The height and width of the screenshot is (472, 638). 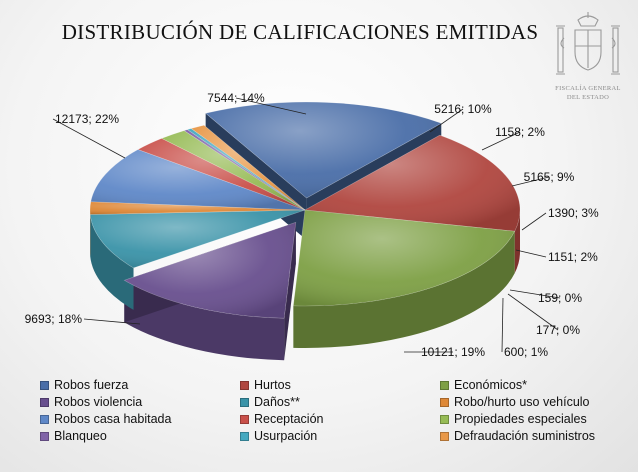 I want to click on legend-item-4: Daños**, so click(x=340, y=402).